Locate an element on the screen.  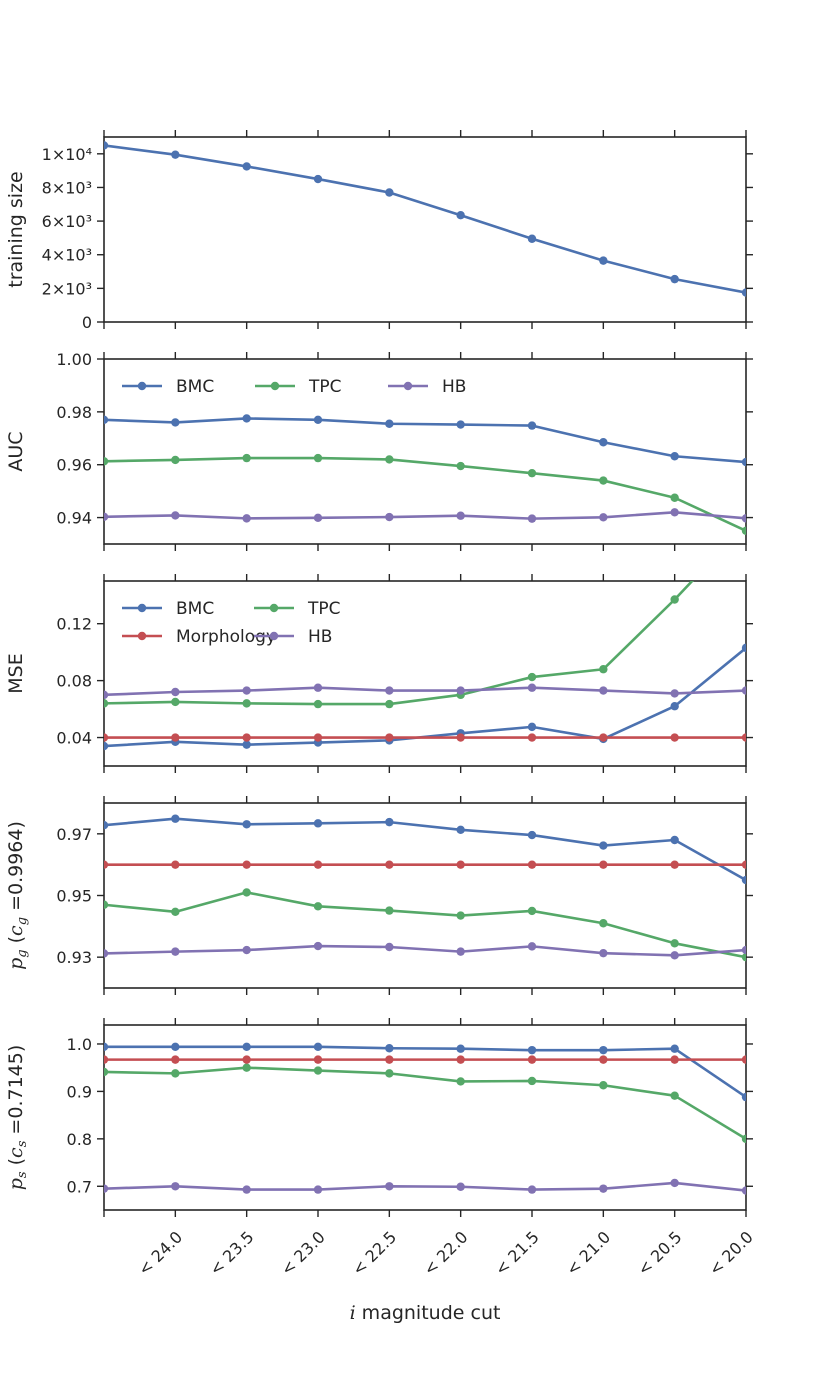
y-tick-label: 0.96 is located at coordinates (74, 465).